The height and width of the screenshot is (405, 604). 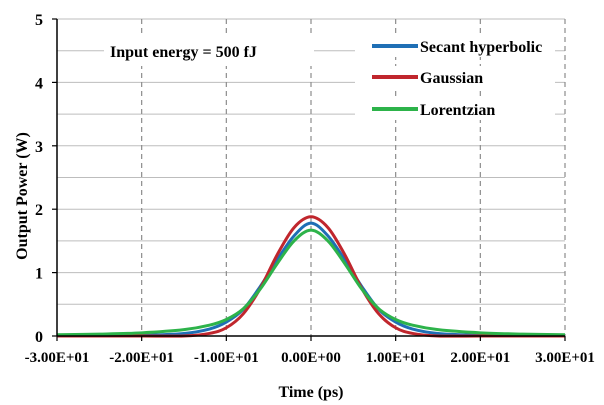 What do you see at coordinates (39, 274) in the screenshot?
I see `y-tick-label: 1` at bounding box center [39, 274].